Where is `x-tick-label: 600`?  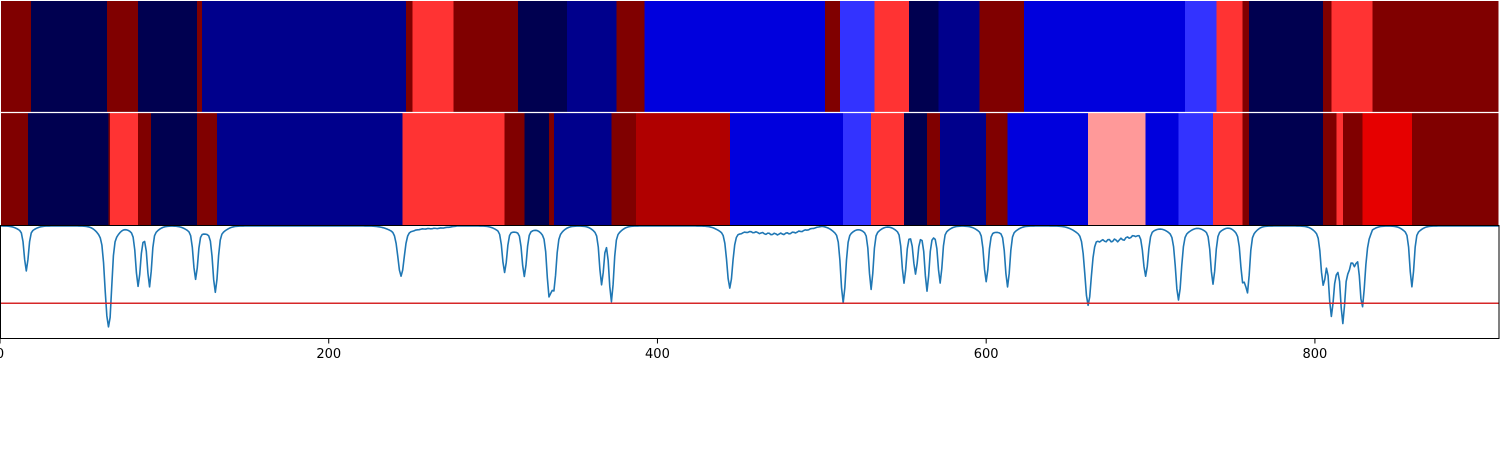
x-tick-label: 600 is located at coordinates (986, 354).